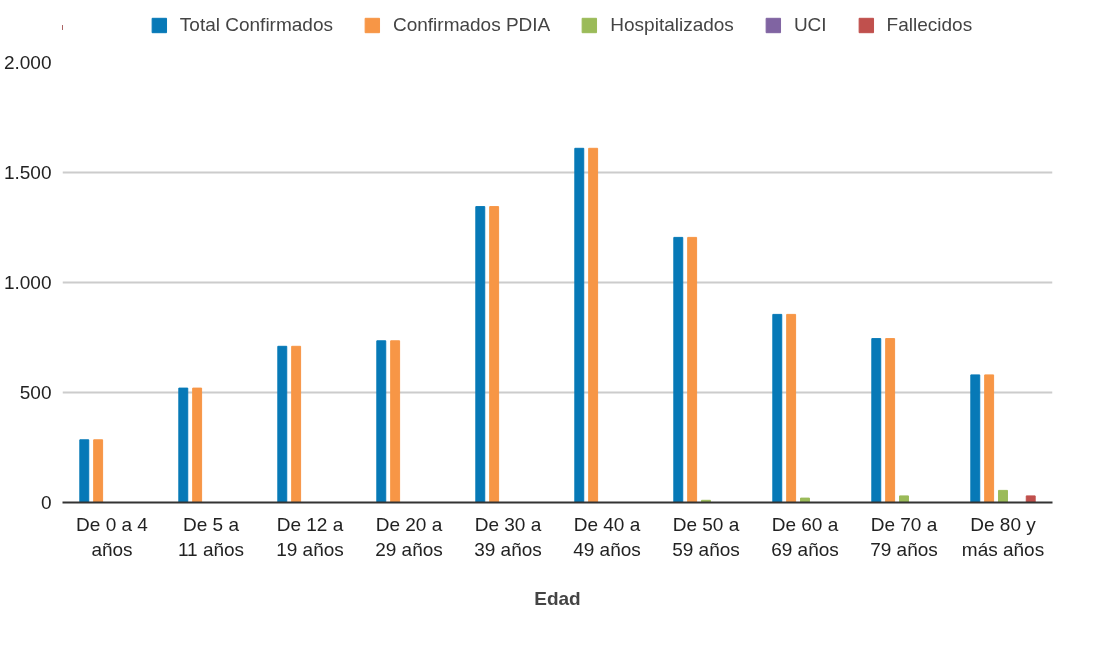 Image resolution: width=1096 pixels, height=659 pixels. What do you see at coordinates (27, 282) in the screenshot?
I see `y-tick-label: 1.000` at bounding box center [27, 282].